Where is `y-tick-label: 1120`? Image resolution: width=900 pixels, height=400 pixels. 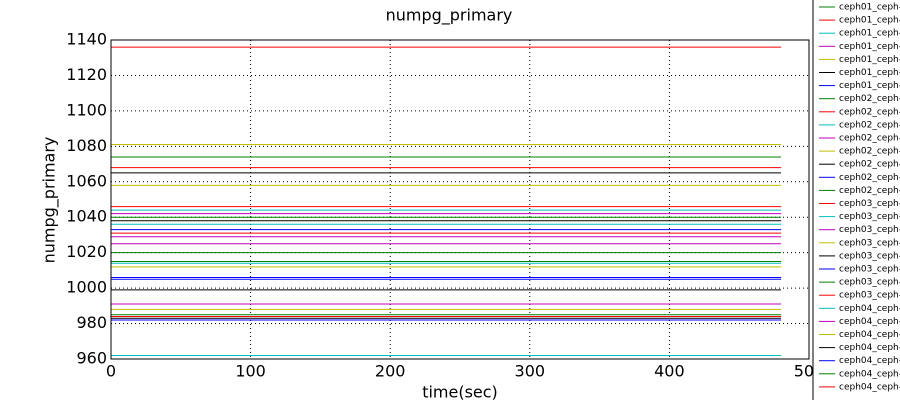 y-tick-label: 1120 is located at coordinates (86, 74).